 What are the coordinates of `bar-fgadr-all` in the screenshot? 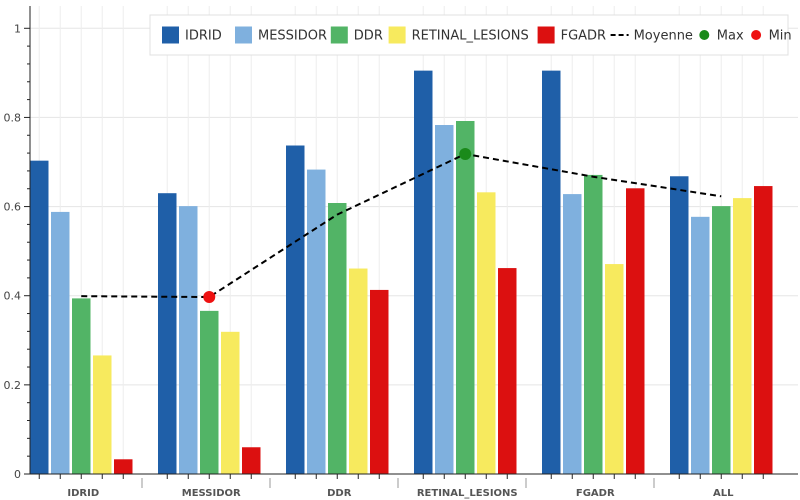 It's located at (763, 330).